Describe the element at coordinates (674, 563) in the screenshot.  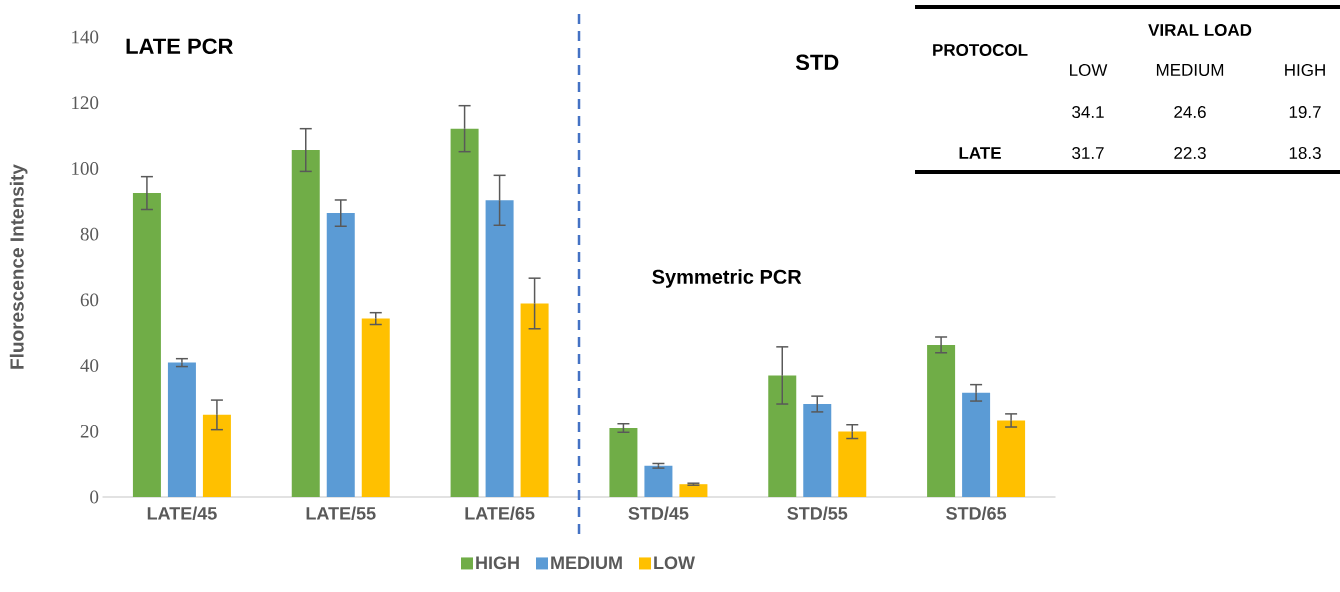
I see `legend-label: LOW` at that location.